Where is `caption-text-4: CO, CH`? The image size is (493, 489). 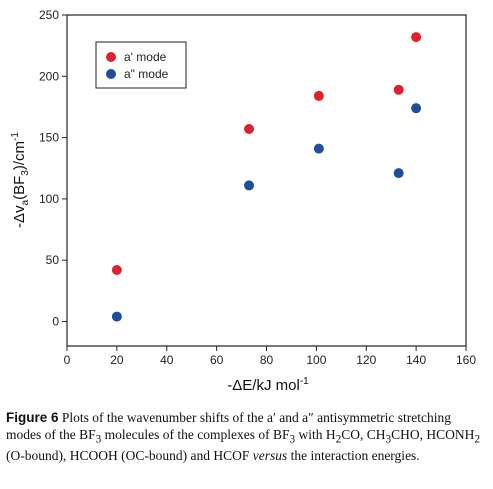
caption-text-4: CO, CH is located at coordinates (363, 434).